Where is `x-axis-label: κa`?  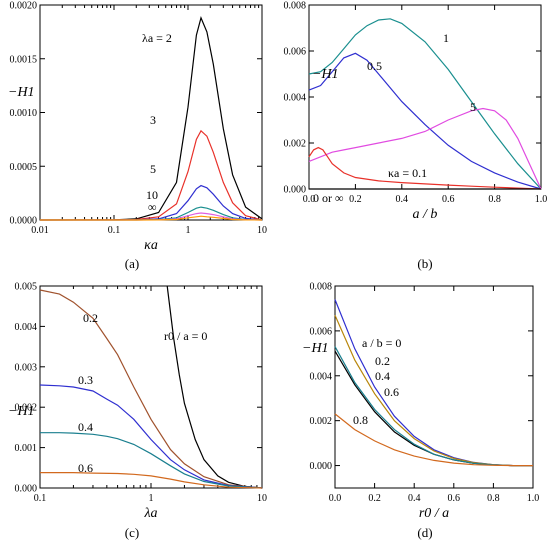 x-axis-label: κa is located at coordinates (151, 245).